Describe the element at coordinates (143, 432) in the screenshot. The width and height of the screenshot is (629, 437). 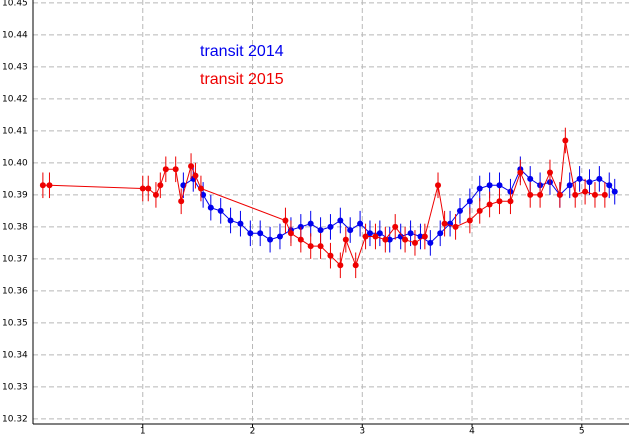
I see `x-tick-label: 1` at that location.